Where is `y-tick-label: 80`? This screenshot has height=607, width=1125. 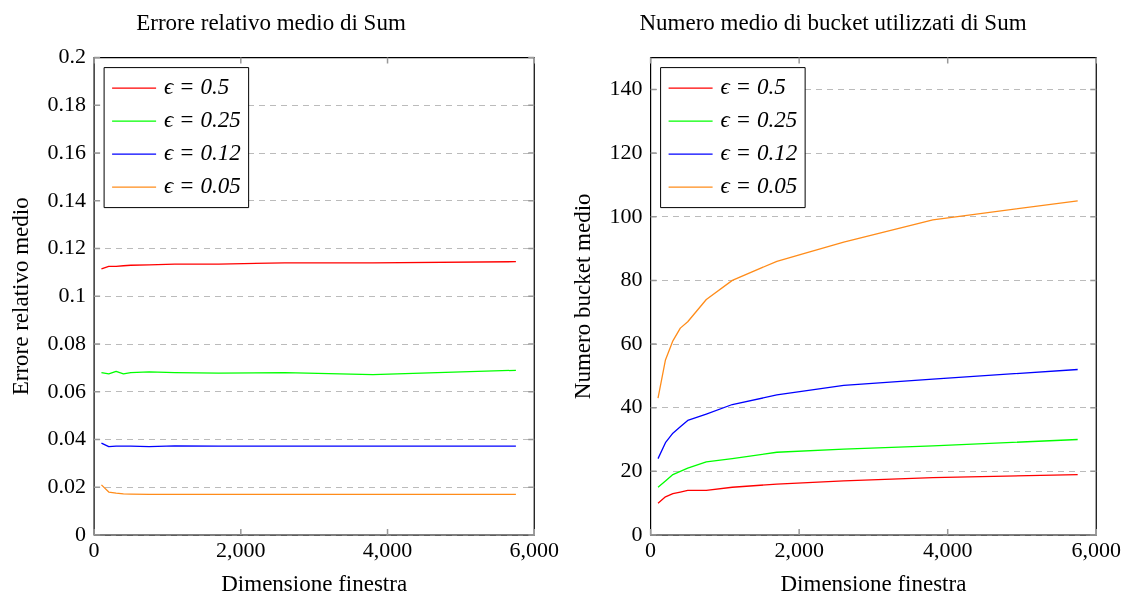
y-tick-label: 80 is located at coordinates (631, 279).